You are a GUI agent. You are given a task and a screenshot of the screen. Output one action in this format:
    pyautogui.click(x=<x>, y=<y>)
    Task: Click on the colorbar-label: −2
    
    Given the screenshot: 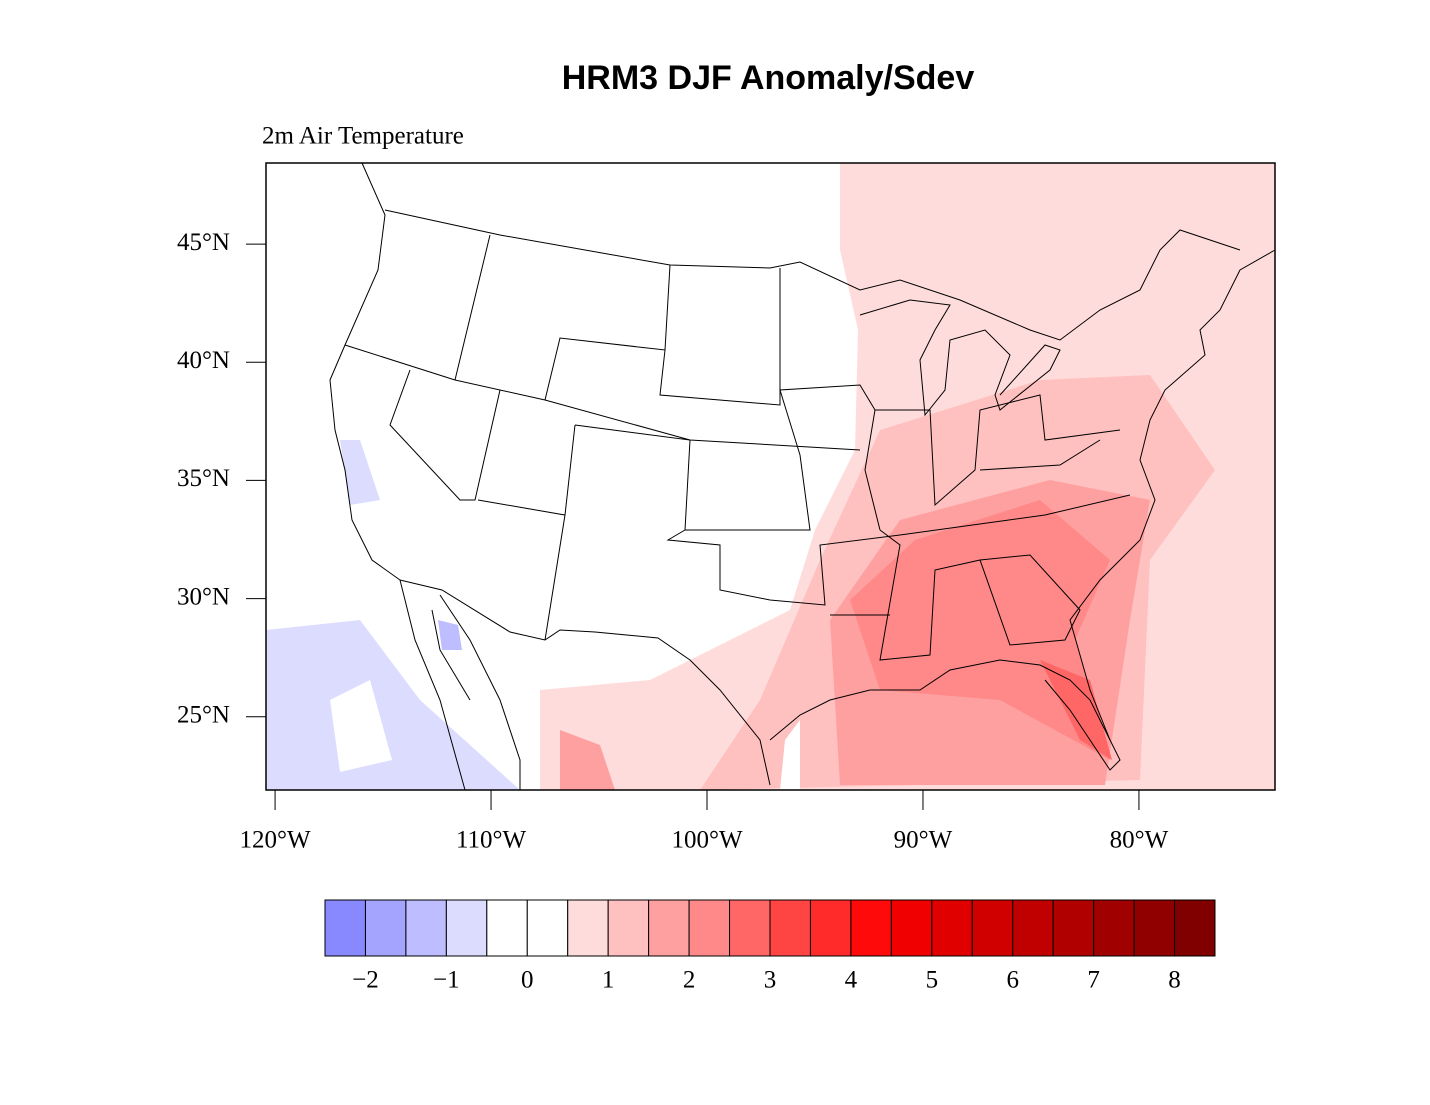 What is the action you would take?
    pyautogui.click(x=365, y=980)
    